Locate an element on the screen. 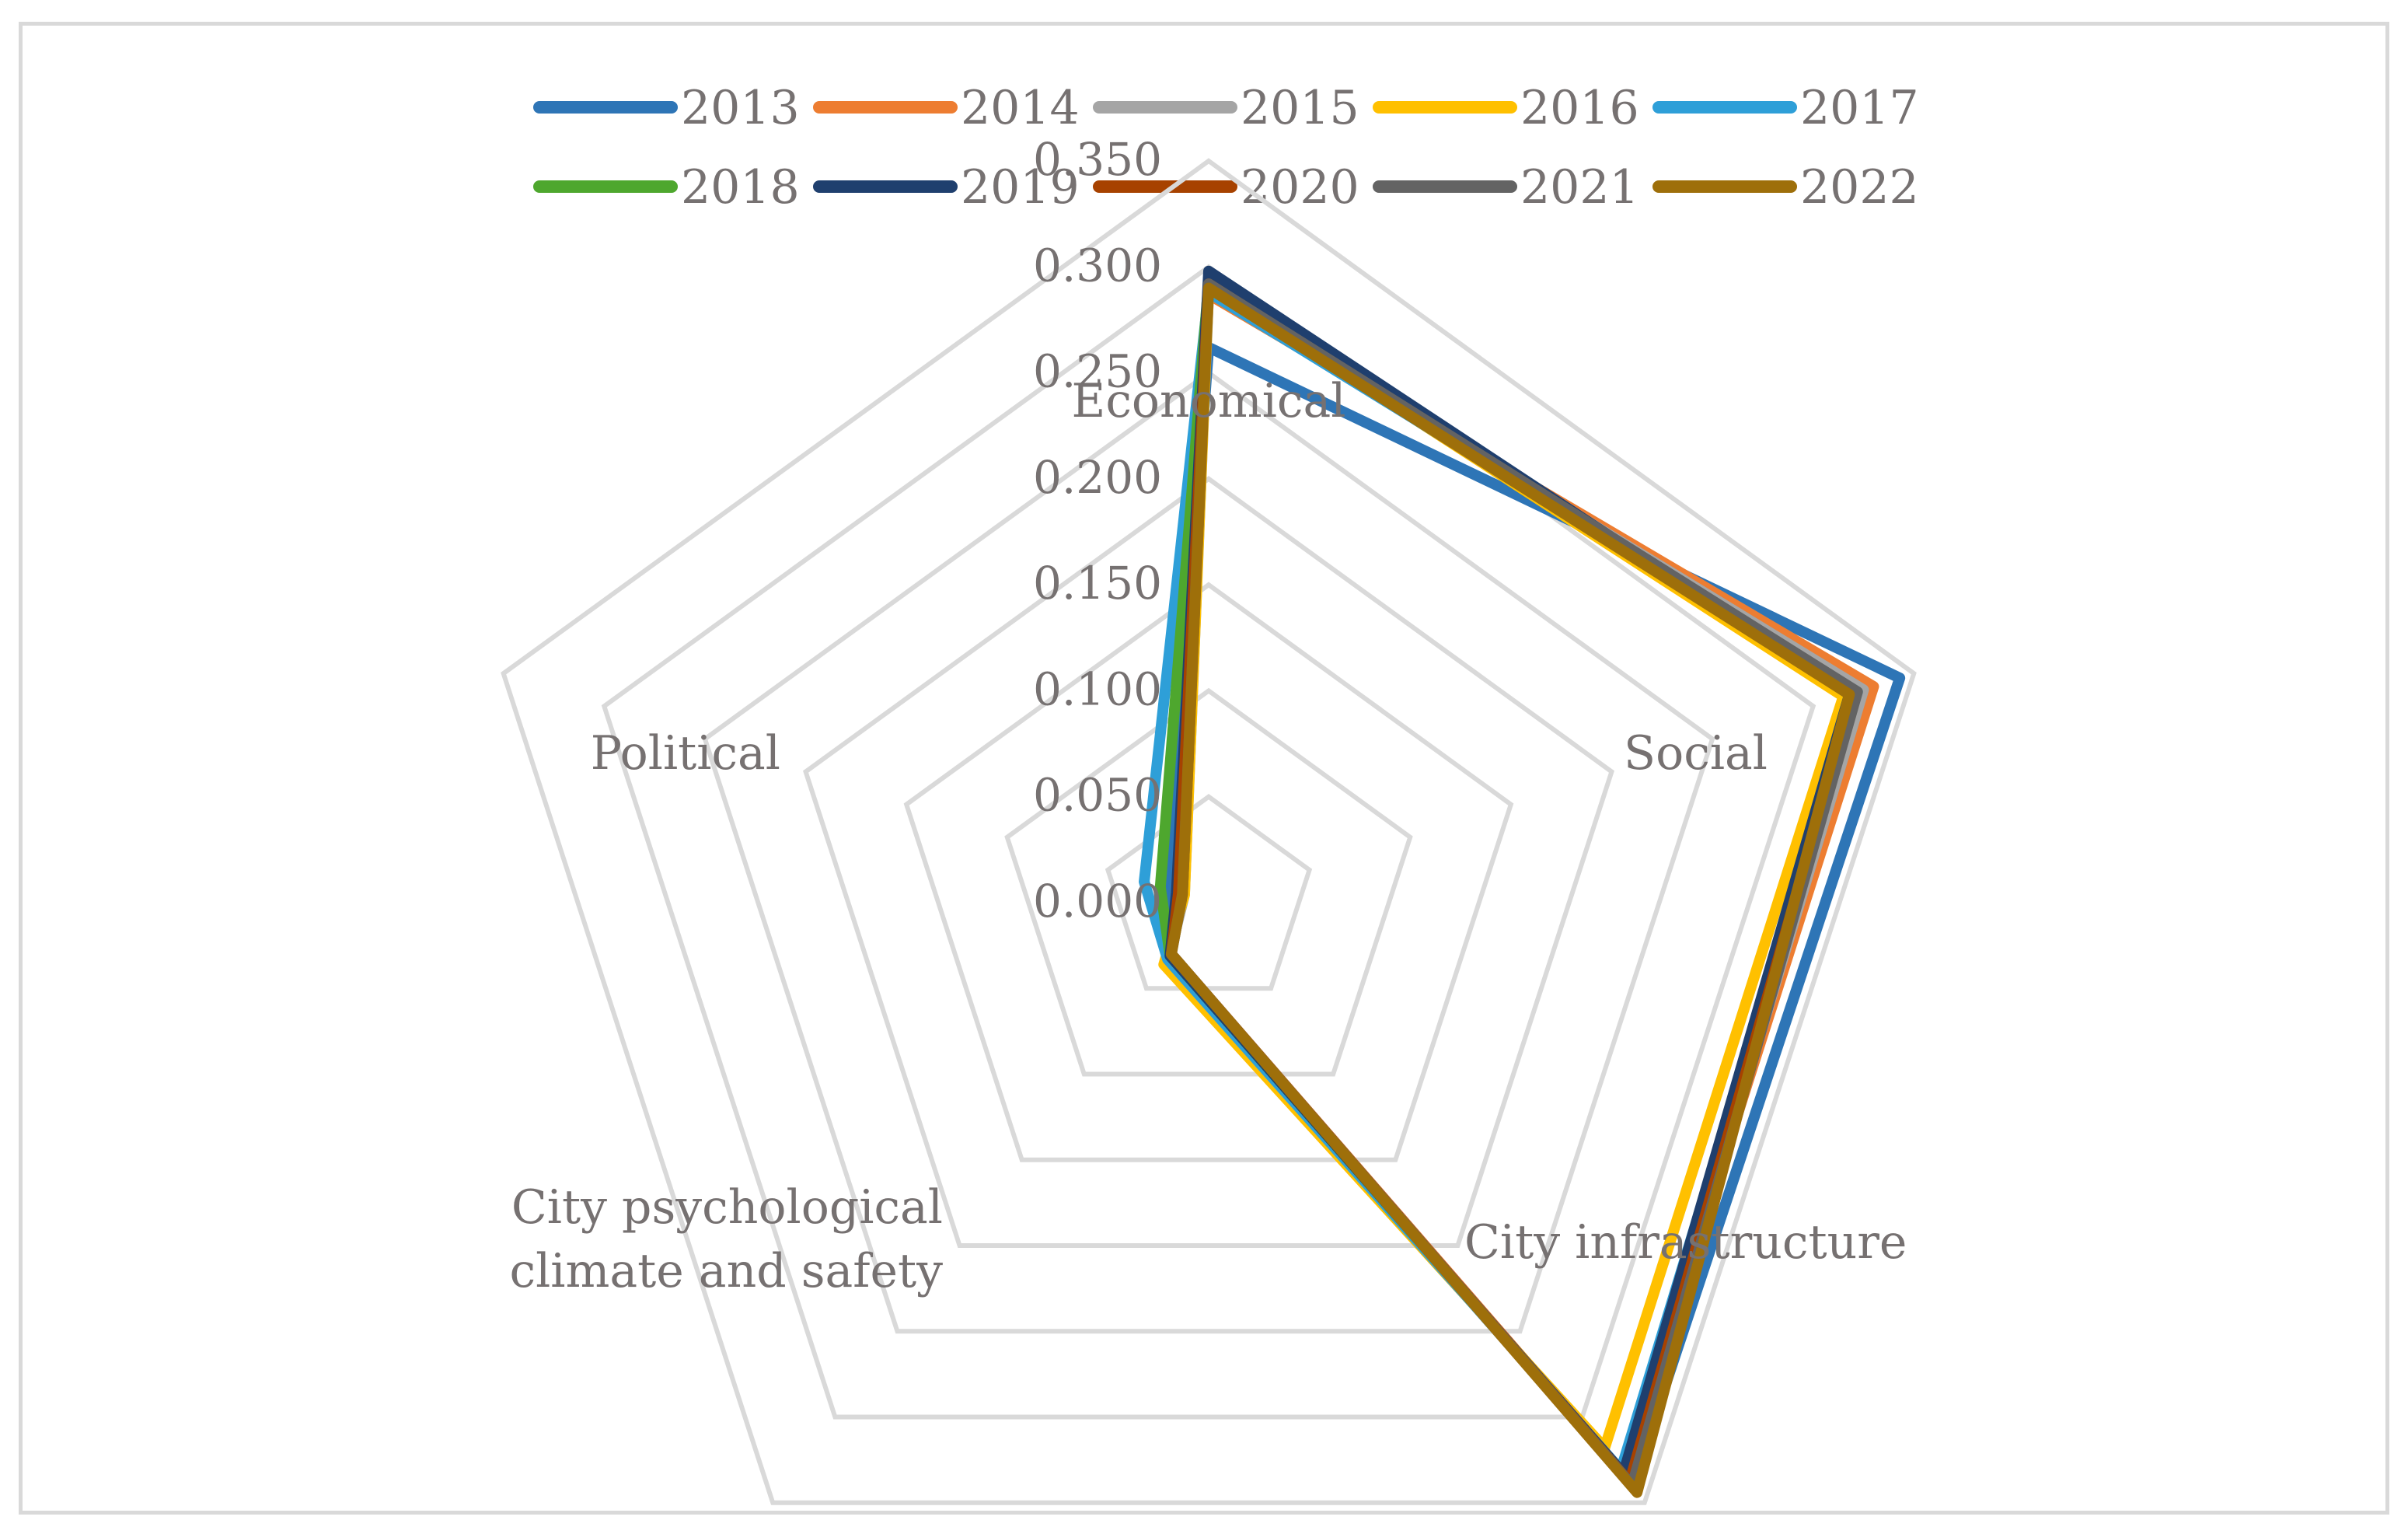  tick-label: 0.300 is located at coordinates (1097, 266).